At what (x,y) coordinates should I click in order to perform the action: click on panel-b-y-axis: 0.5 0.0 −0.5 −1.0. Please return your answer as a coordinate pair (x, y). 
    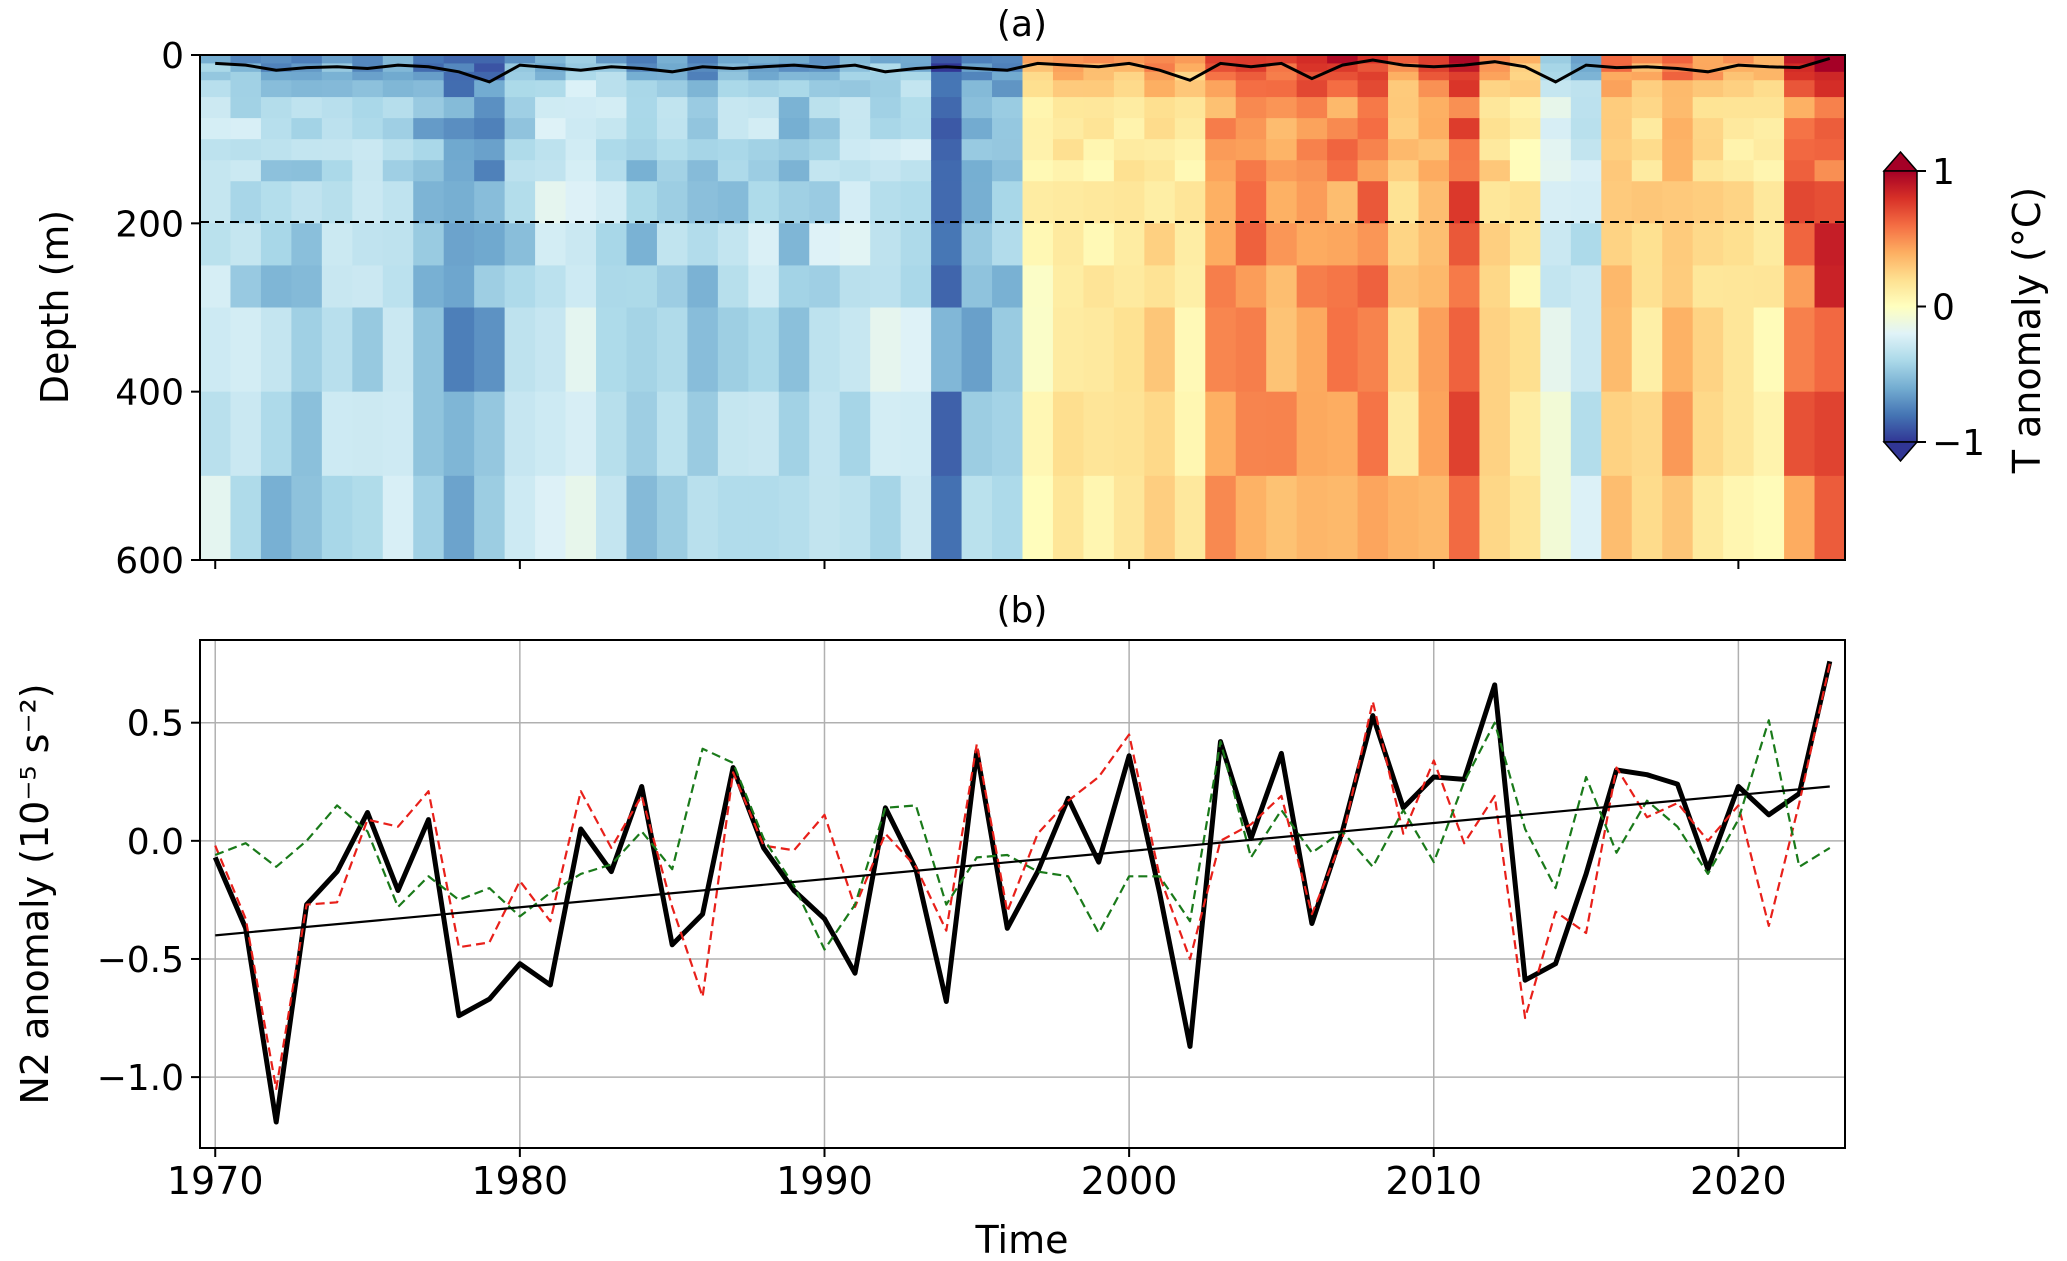
    Looking at the image, I should click on (148, 901).